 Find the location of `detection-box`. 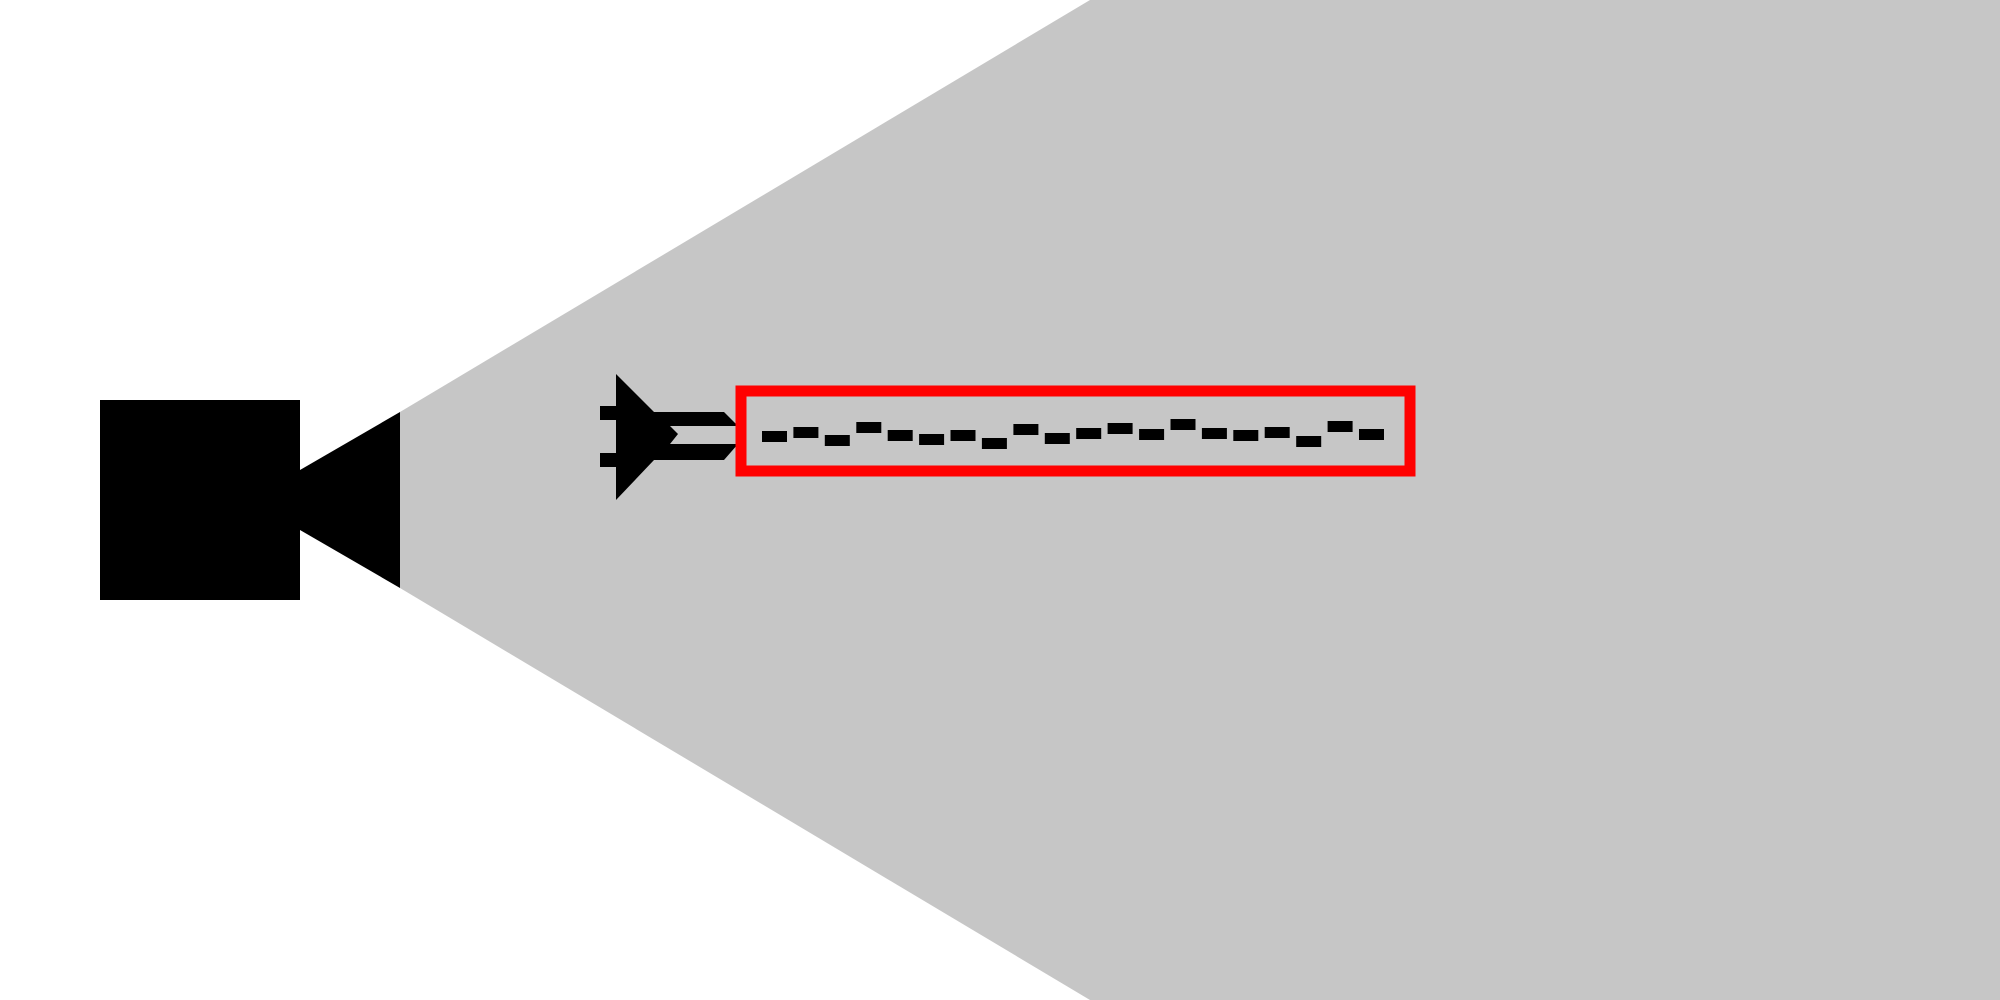

detection-box is located at coordinates (1075, 431).